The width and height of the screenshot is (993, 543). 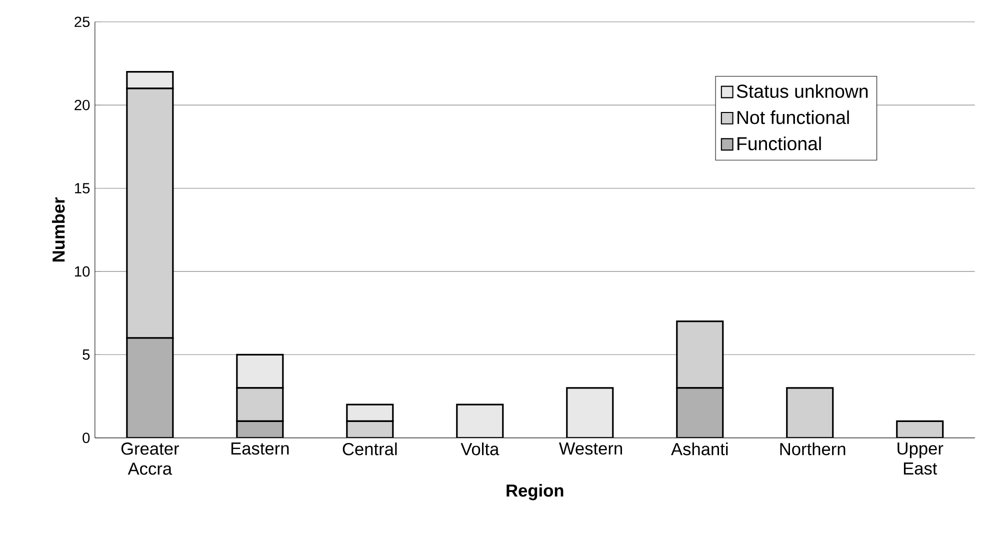 What do you see at coordinates (86, 355) in the screenshot?
I see `y-tick-label: 5` at bounding box center [86, 355].